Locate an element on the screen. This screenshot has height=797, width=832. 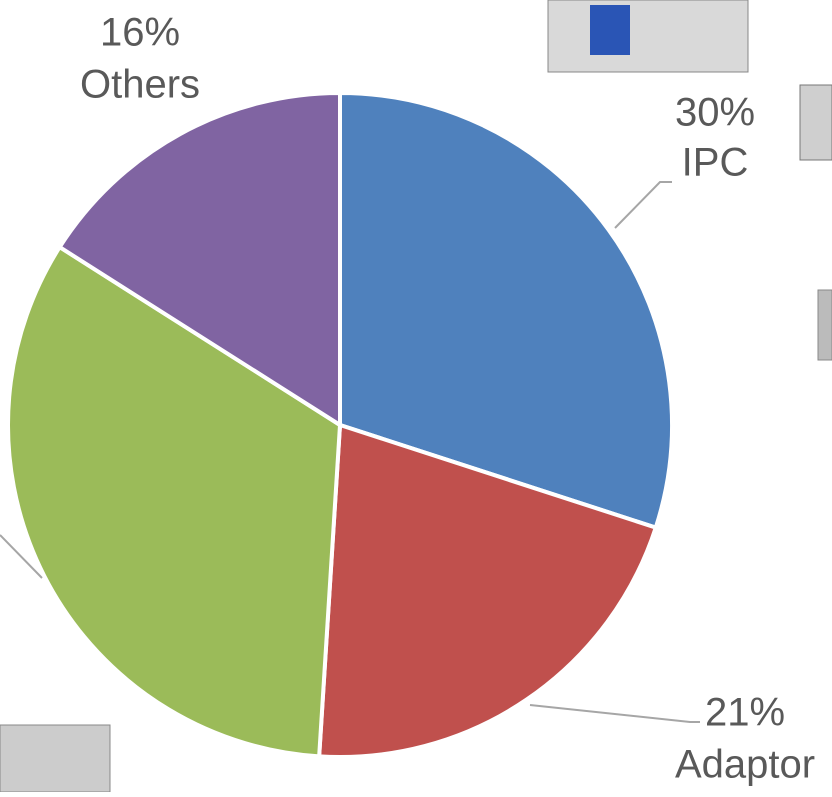
pie-slice is located at coordinates (199, 259).